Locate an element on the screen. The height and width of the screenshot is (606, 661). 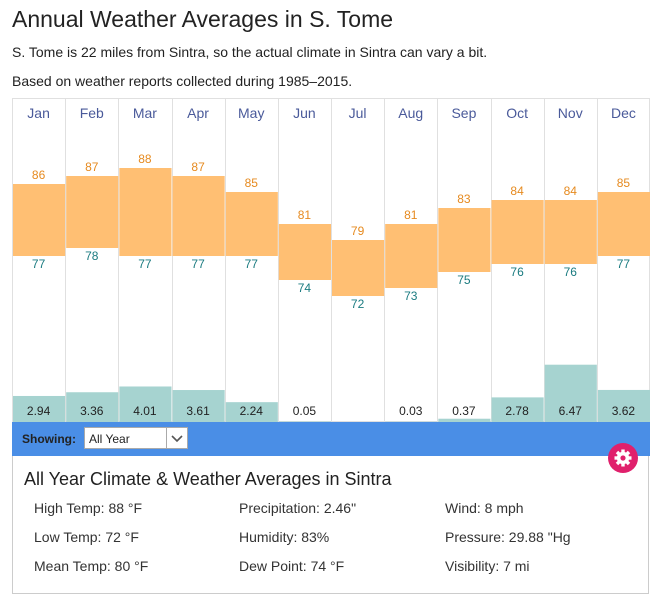
month-label: Jan is located at coordinates (38, 113).